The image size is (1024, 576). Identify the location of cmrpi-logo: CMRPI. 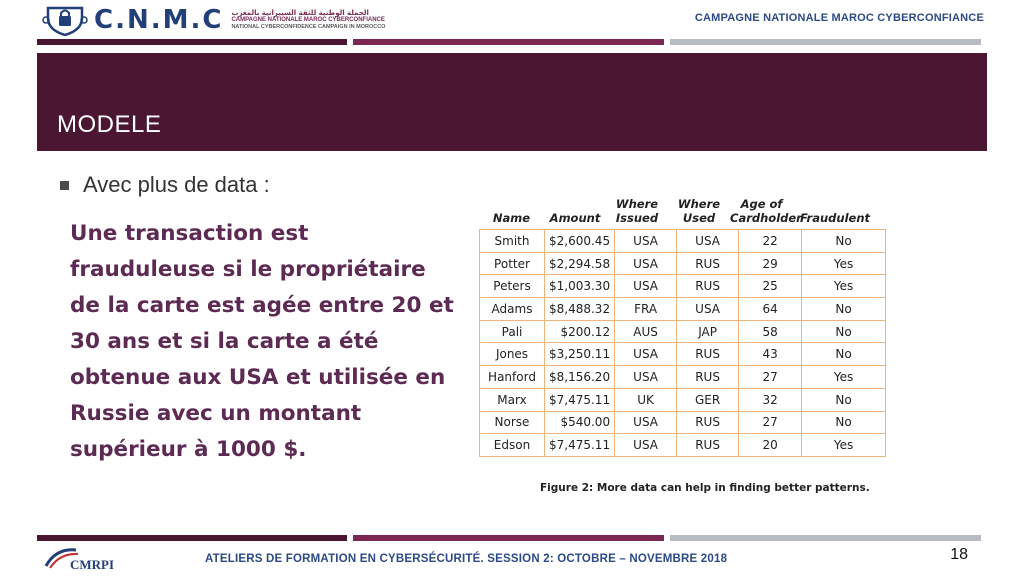
(79, 560).